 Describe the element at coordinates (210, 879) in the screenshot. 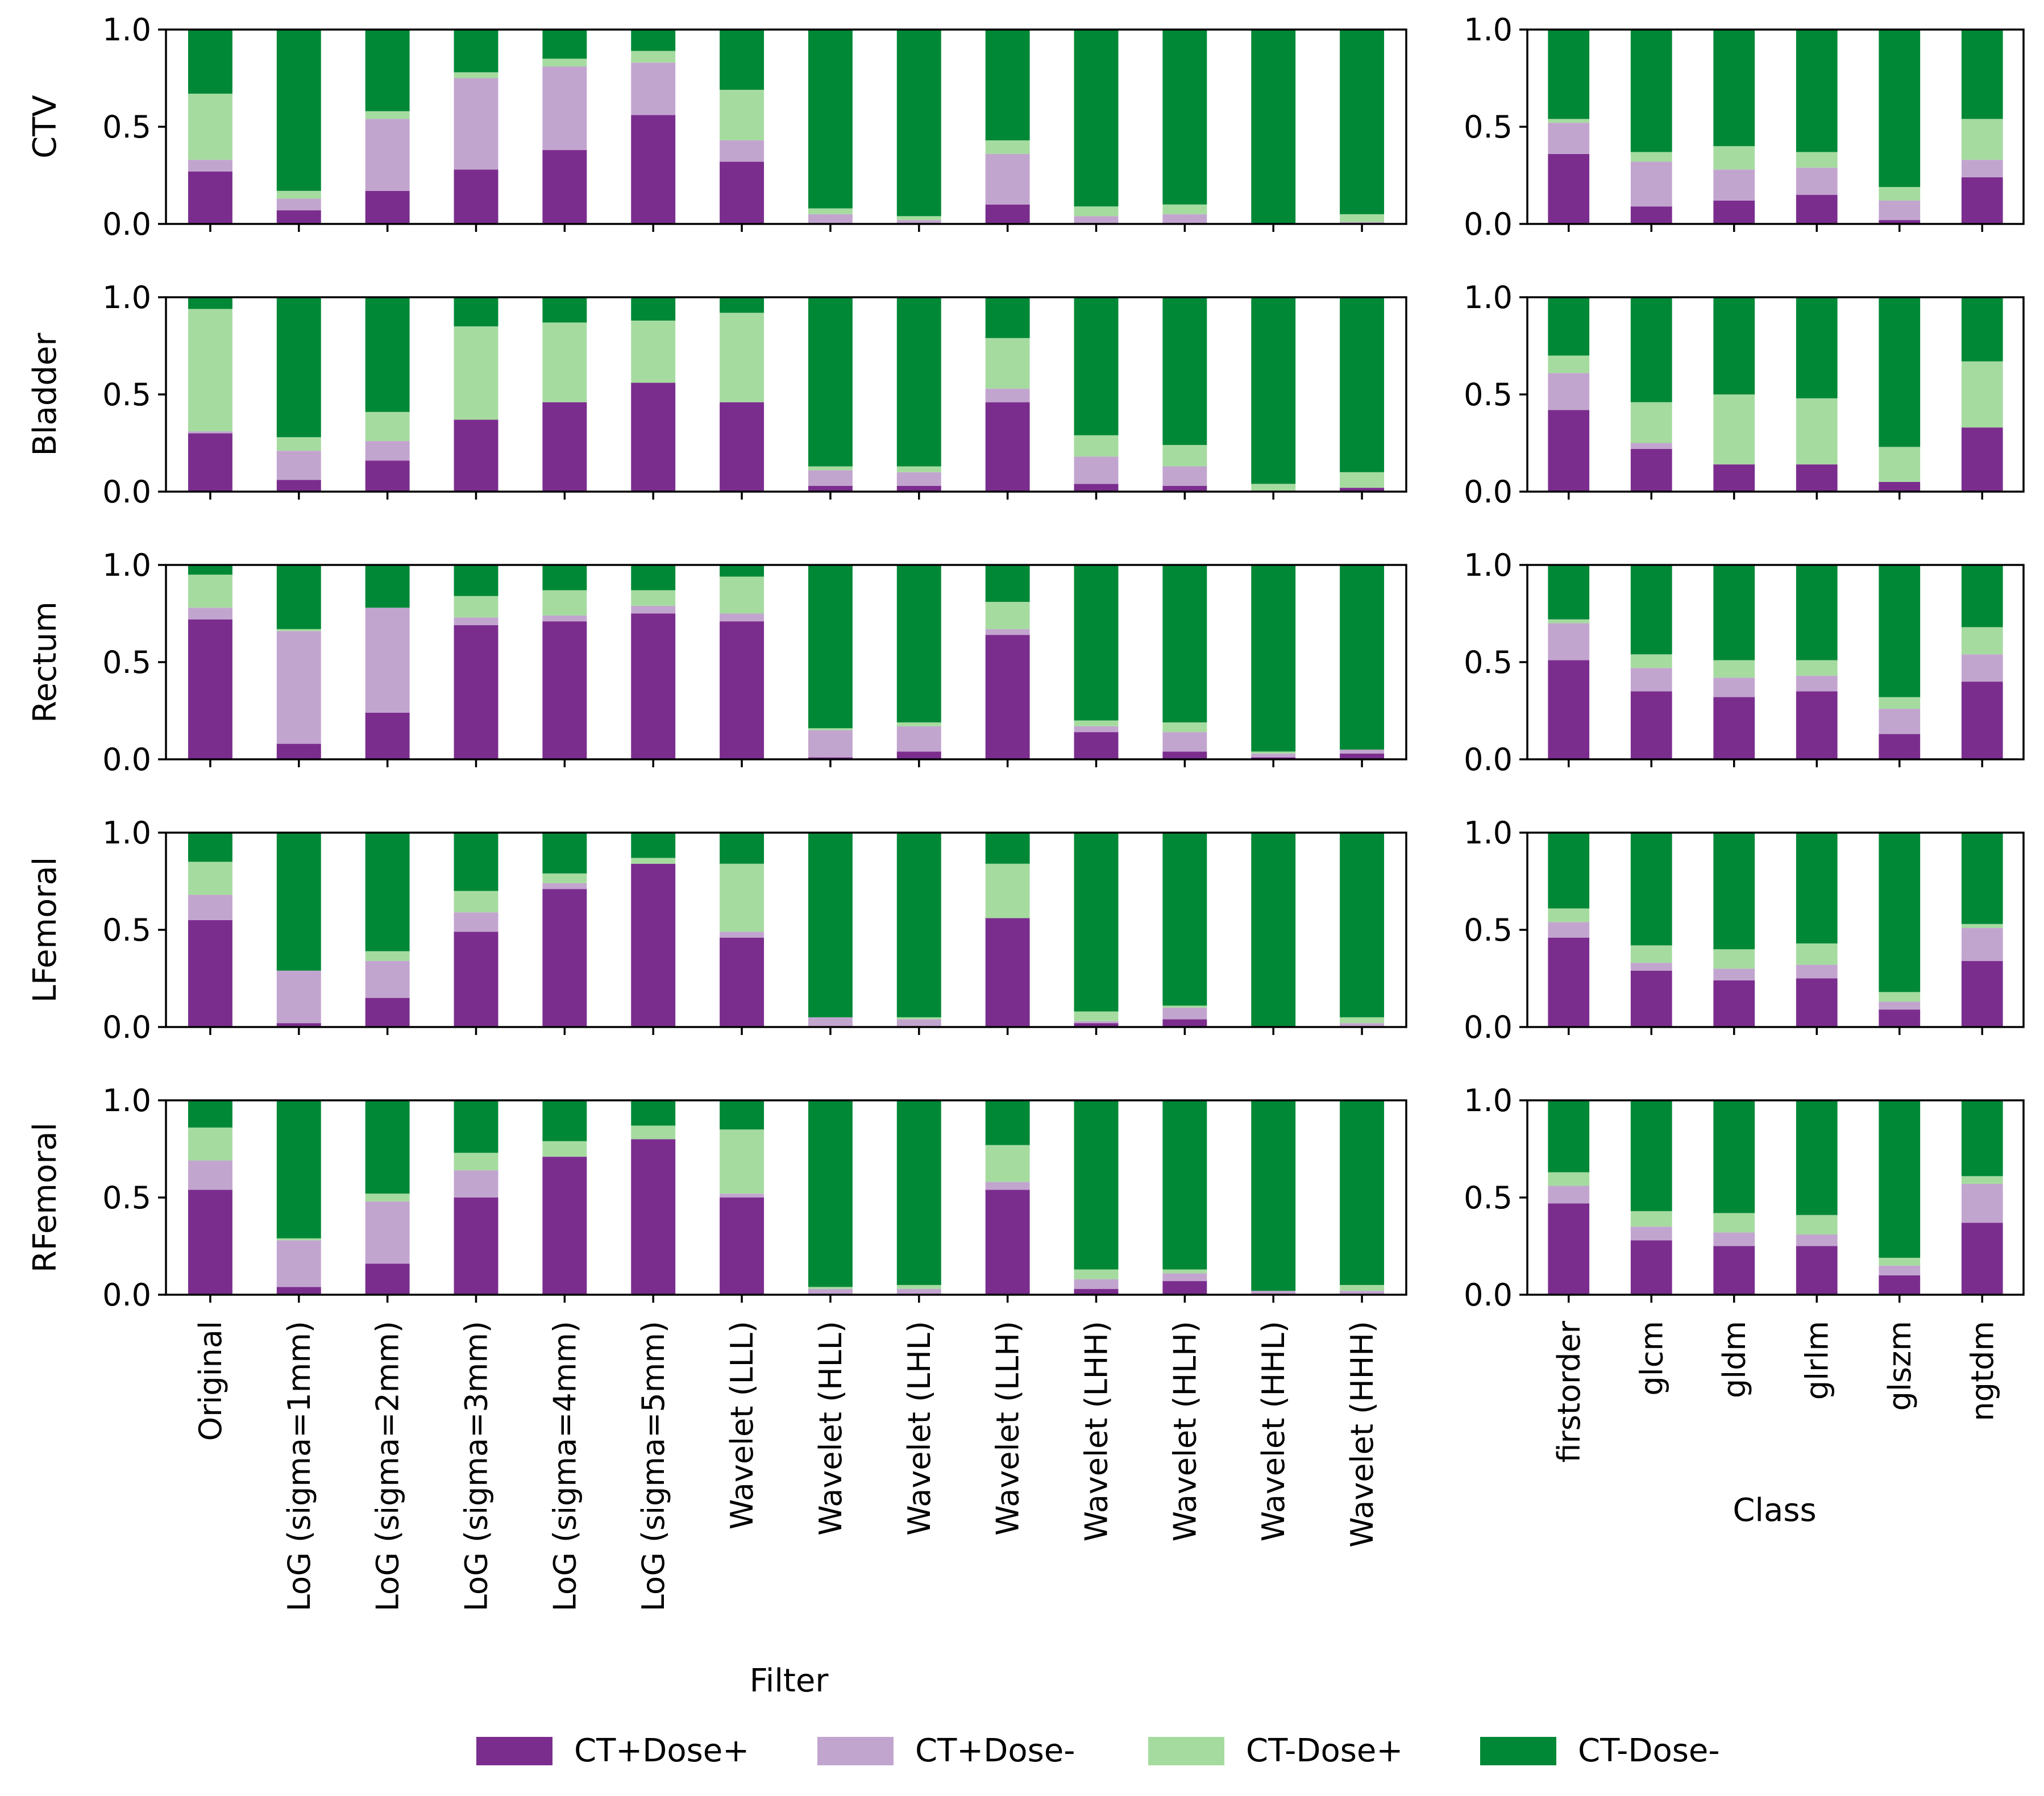

I see `bar-lfemoral-original-ct-dose` at that location.